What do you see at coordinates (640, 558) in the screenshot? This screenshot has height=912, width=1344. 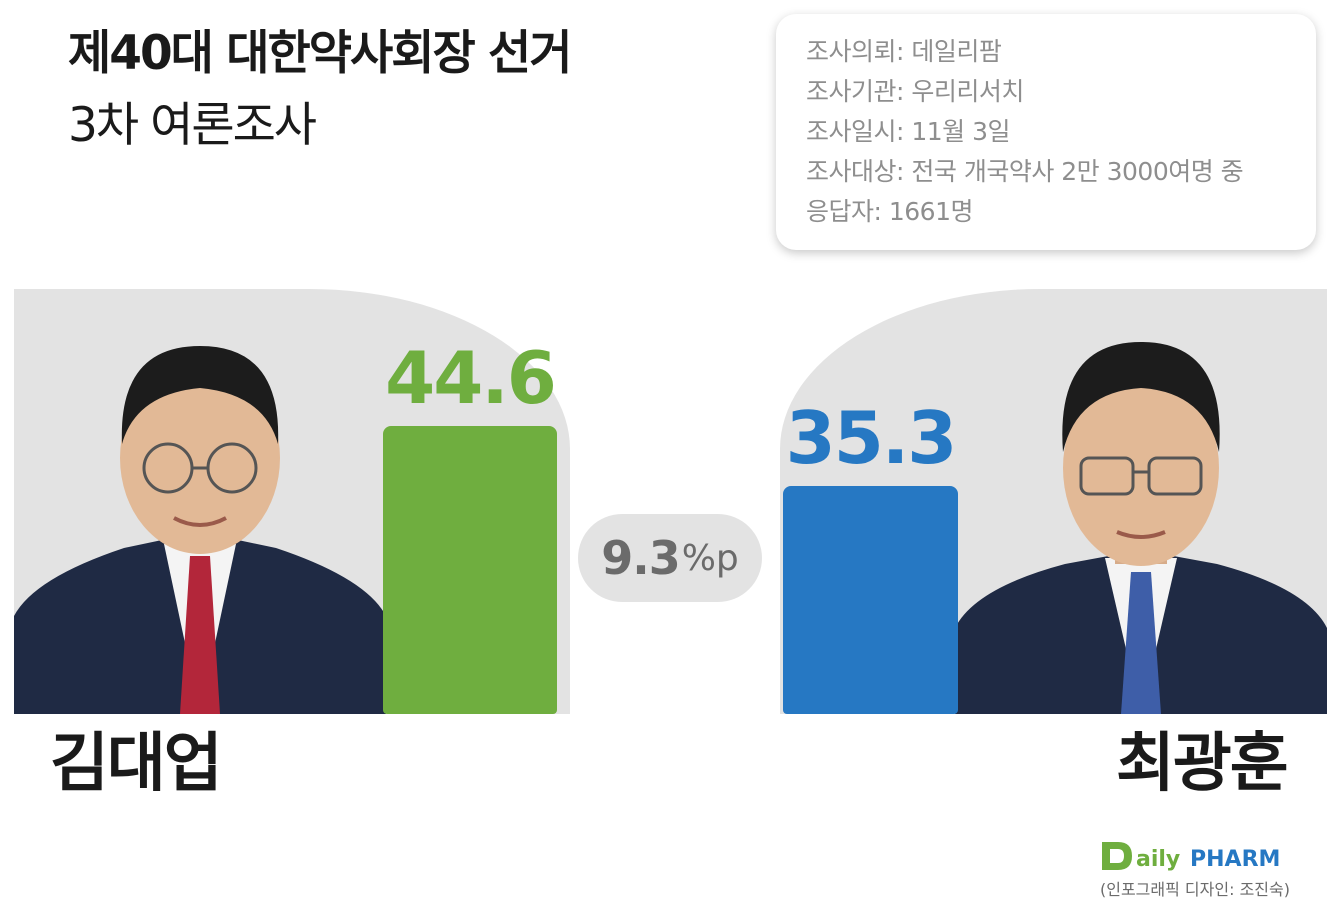 I see `difference-value: 9.3` at bounding box center [640, 558].